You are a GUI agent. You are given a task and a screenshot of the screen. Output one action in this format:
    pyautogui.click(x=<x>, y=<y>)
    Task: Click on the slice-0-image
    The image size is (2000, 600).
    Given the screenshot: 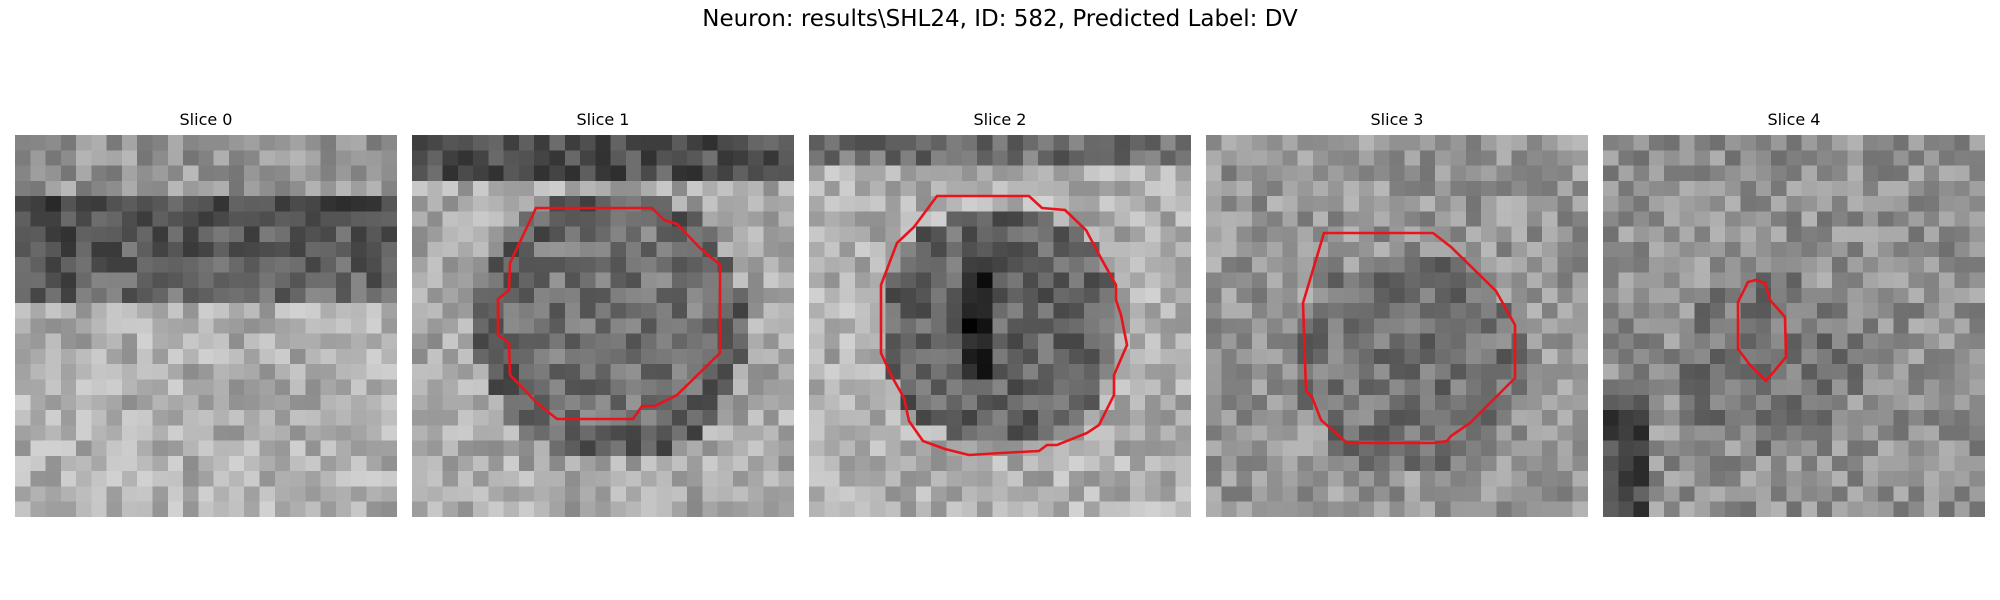 What is the action you would take?
    pyautogui.click(x=206, y=326)
    